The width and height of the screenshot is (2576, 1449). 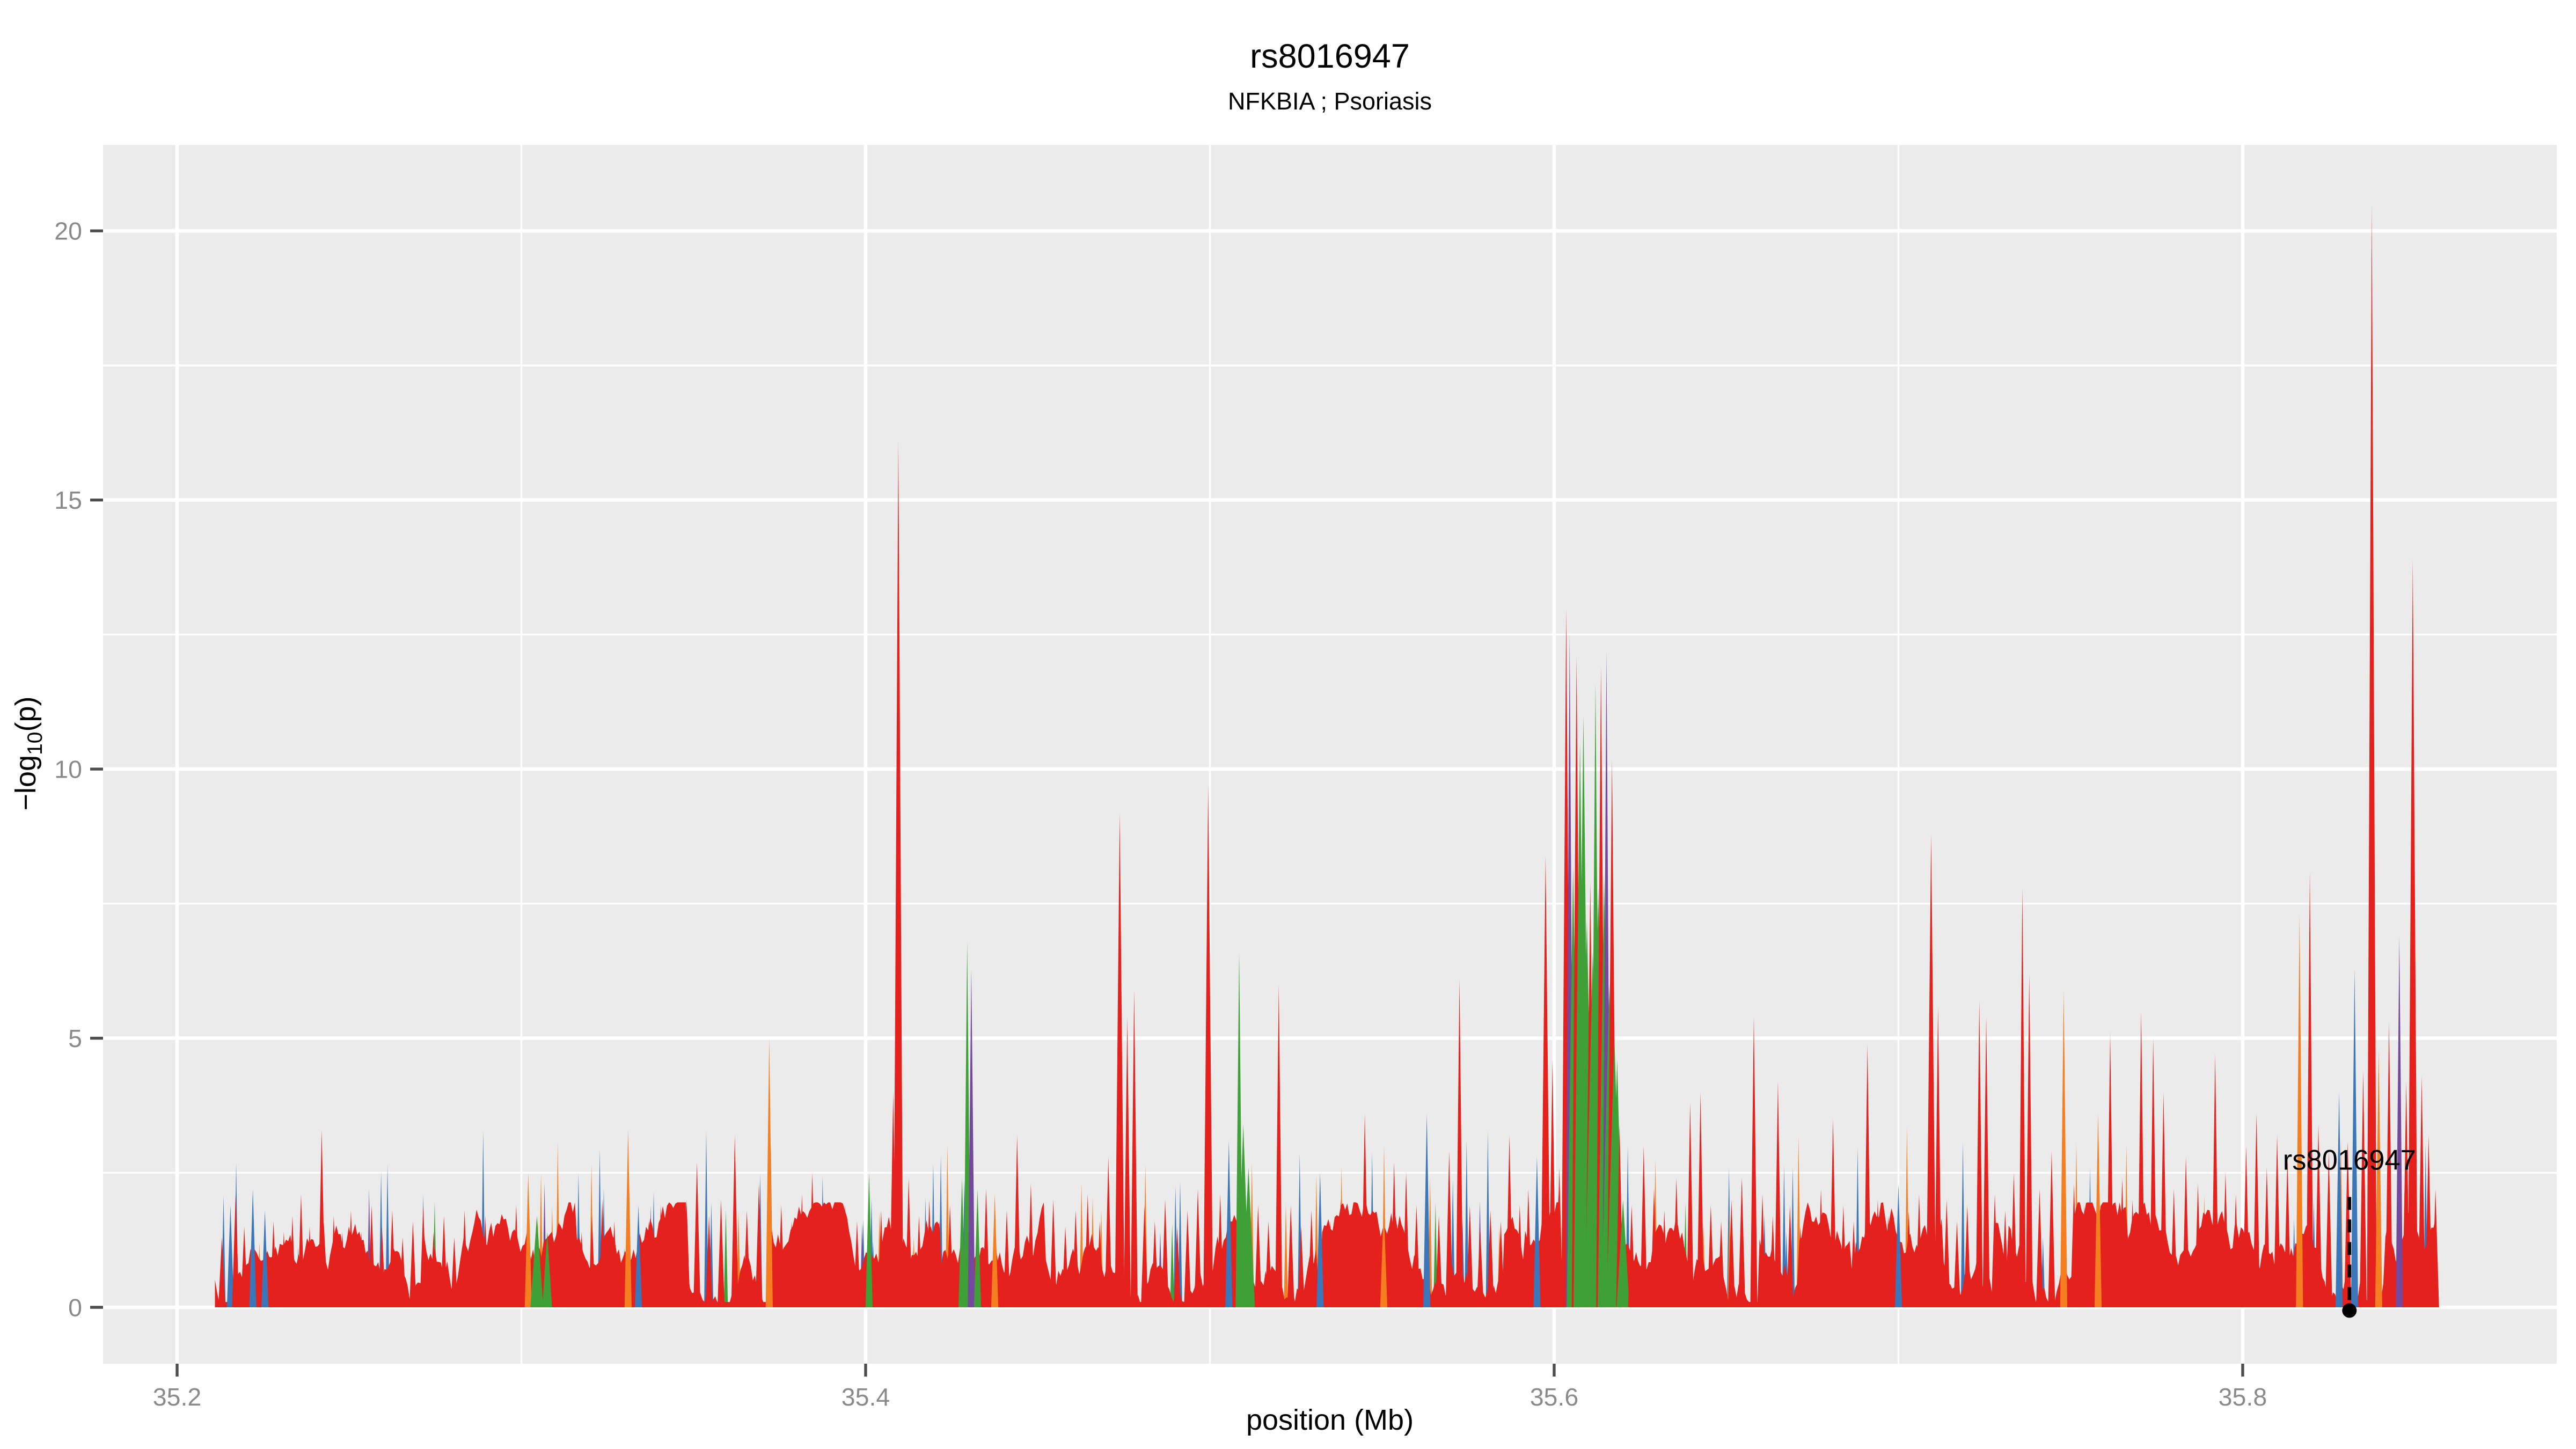 What do you see at coordinates (2243, 1397) in the screenshot?
I see `x-tick-label: 35.8` at bounding box center [2243, 1397].